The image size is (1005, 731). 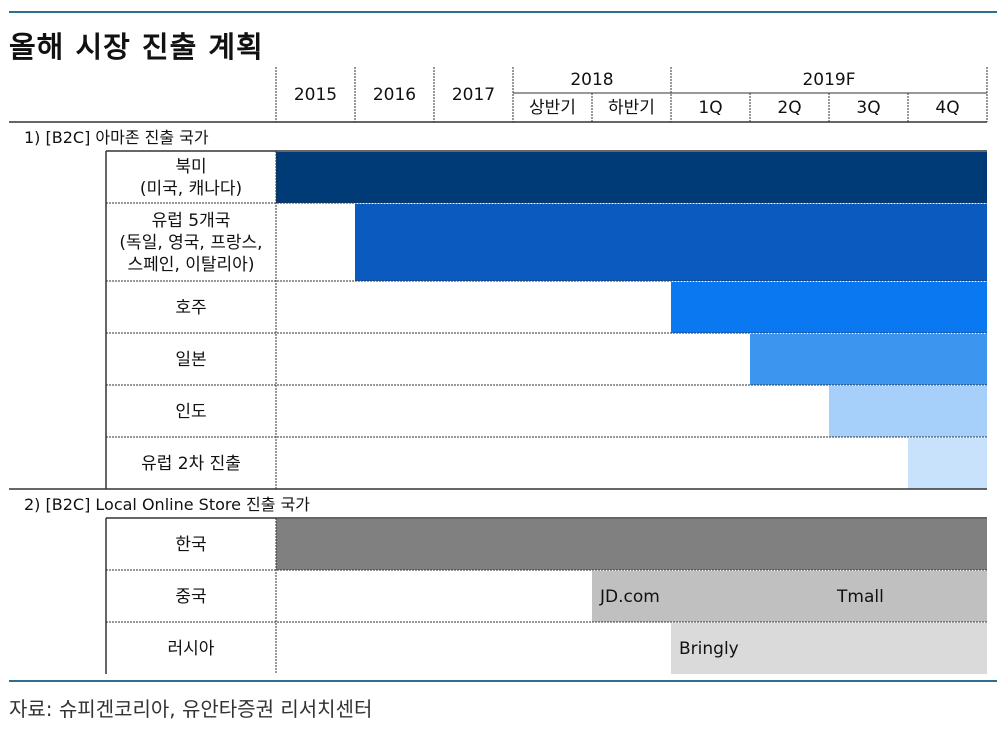 What do you see at coordinates (591, 80) in the screenshot?
I see `header-year-2018: 2018` at bounding box center [591, 80].